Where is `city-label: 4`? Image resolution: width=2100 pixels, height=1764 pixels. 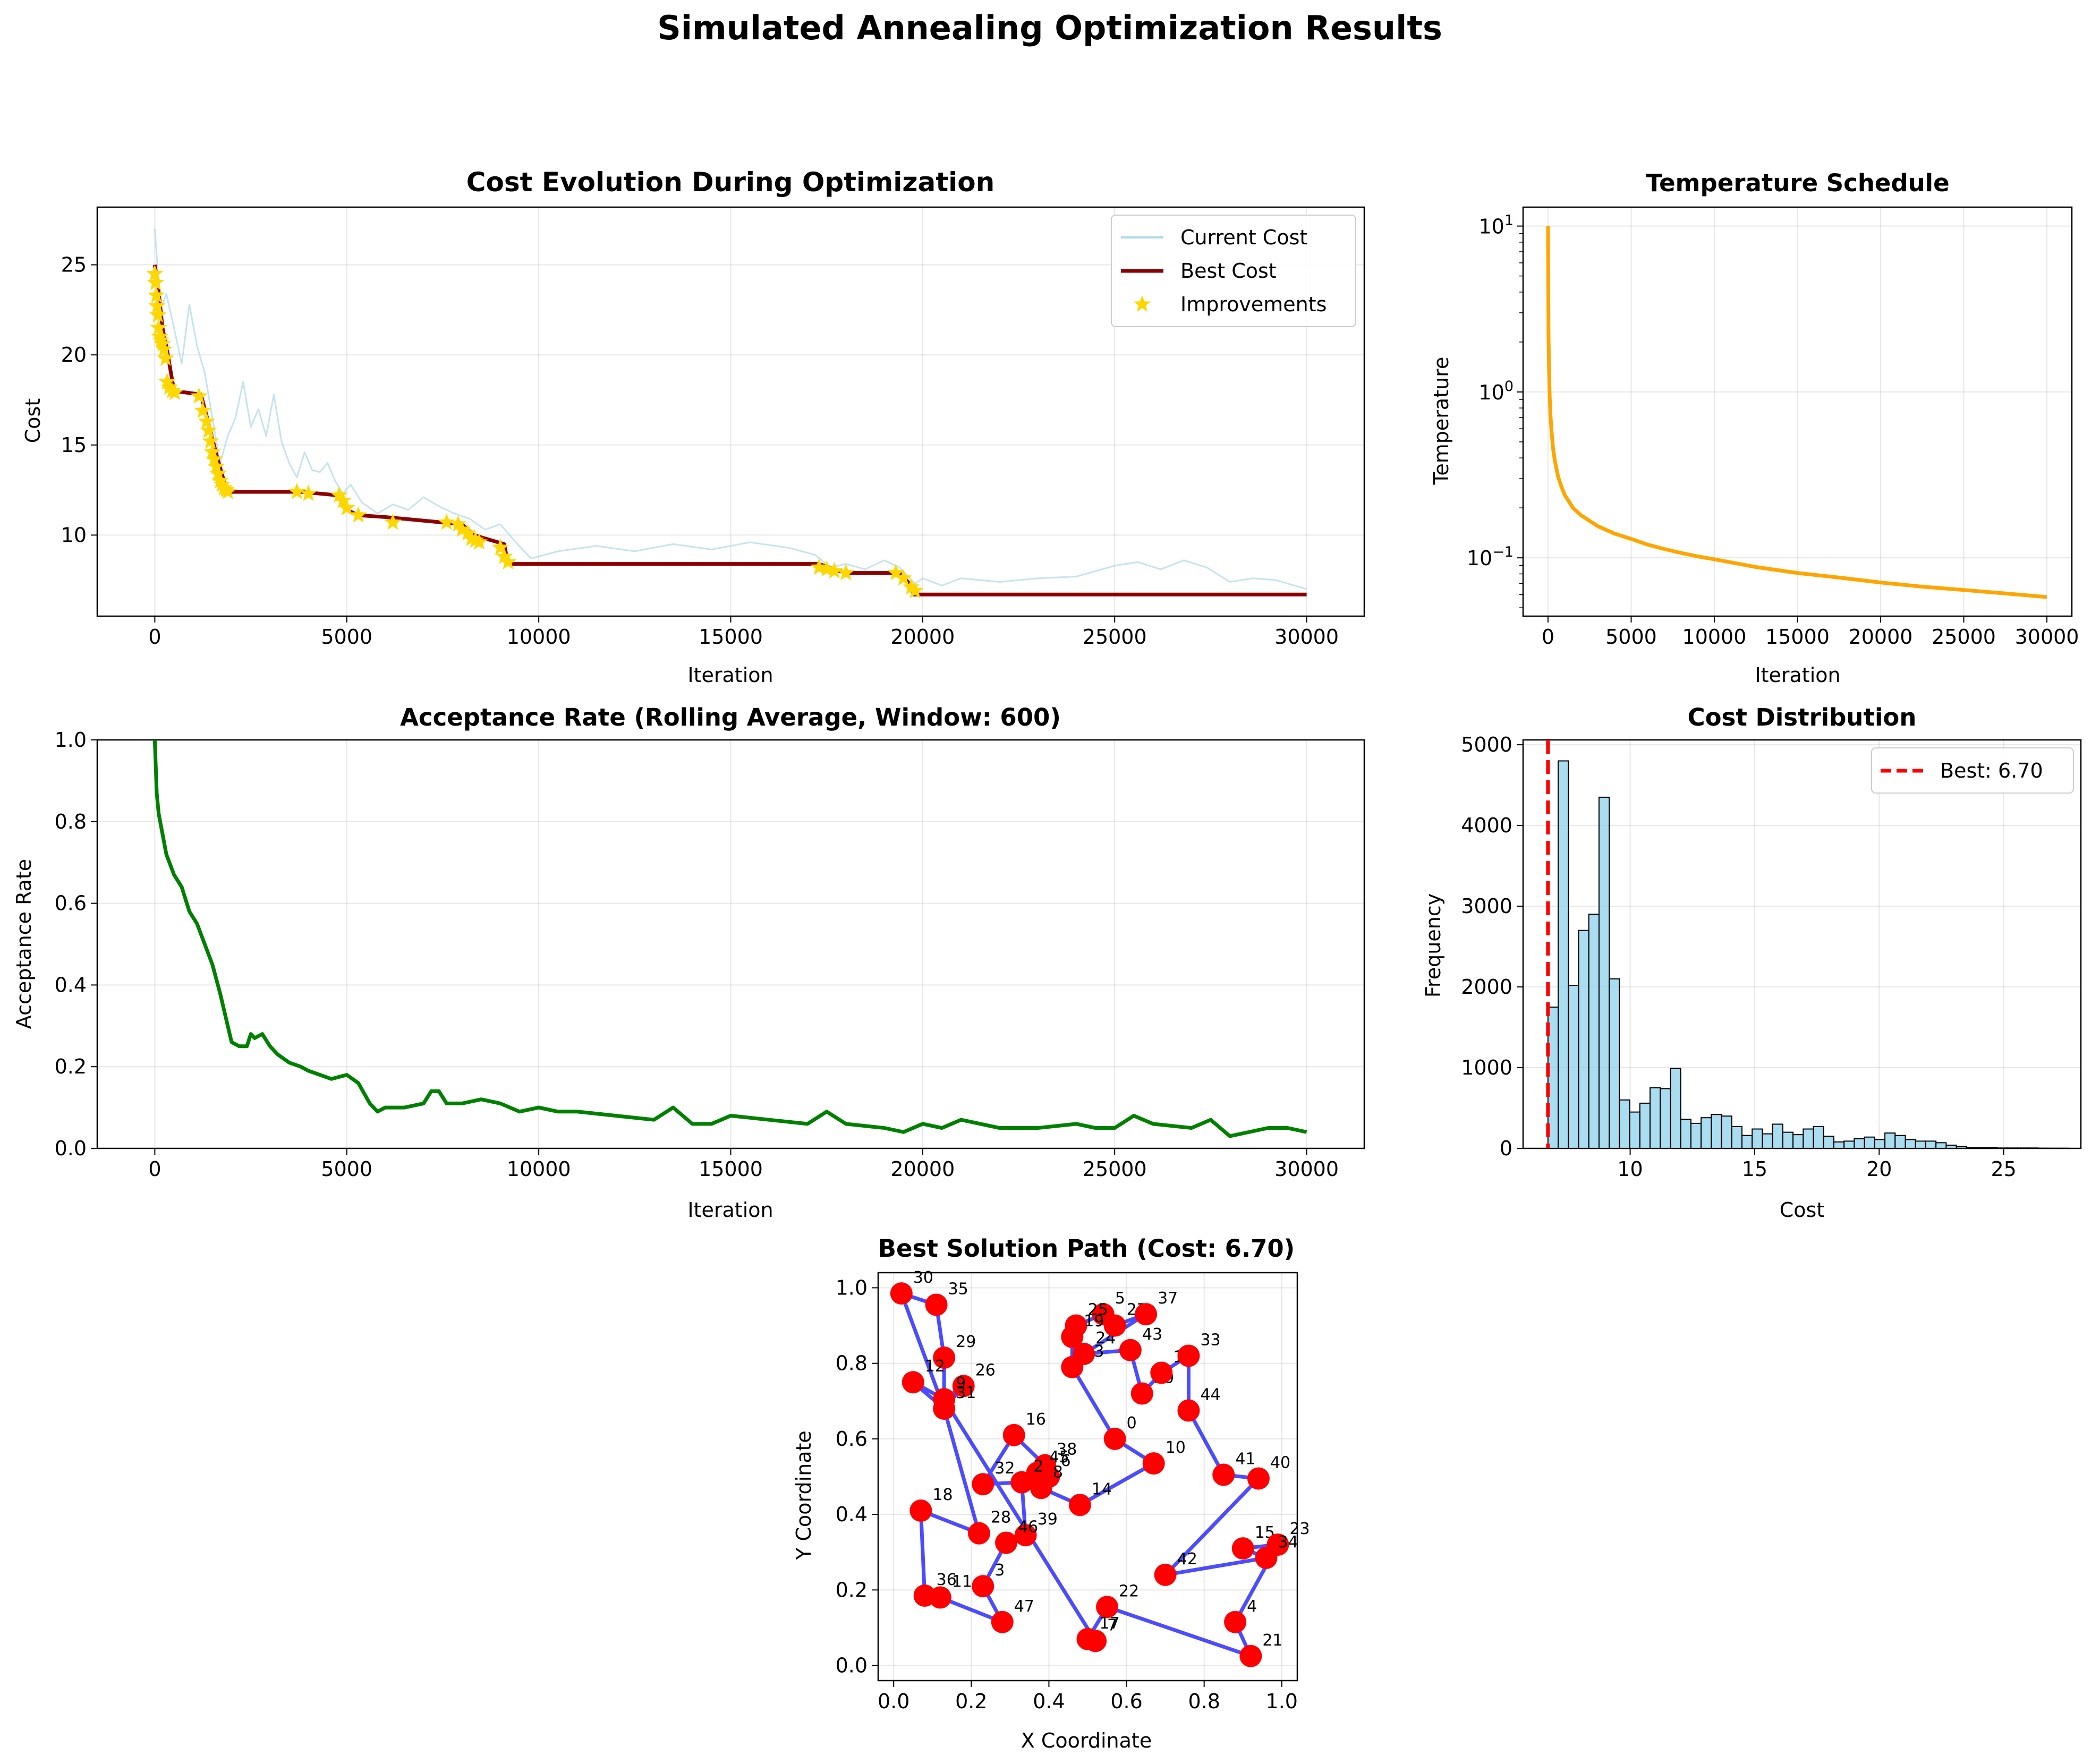
city-label: 4 is located at coordinates (1252, 1607).